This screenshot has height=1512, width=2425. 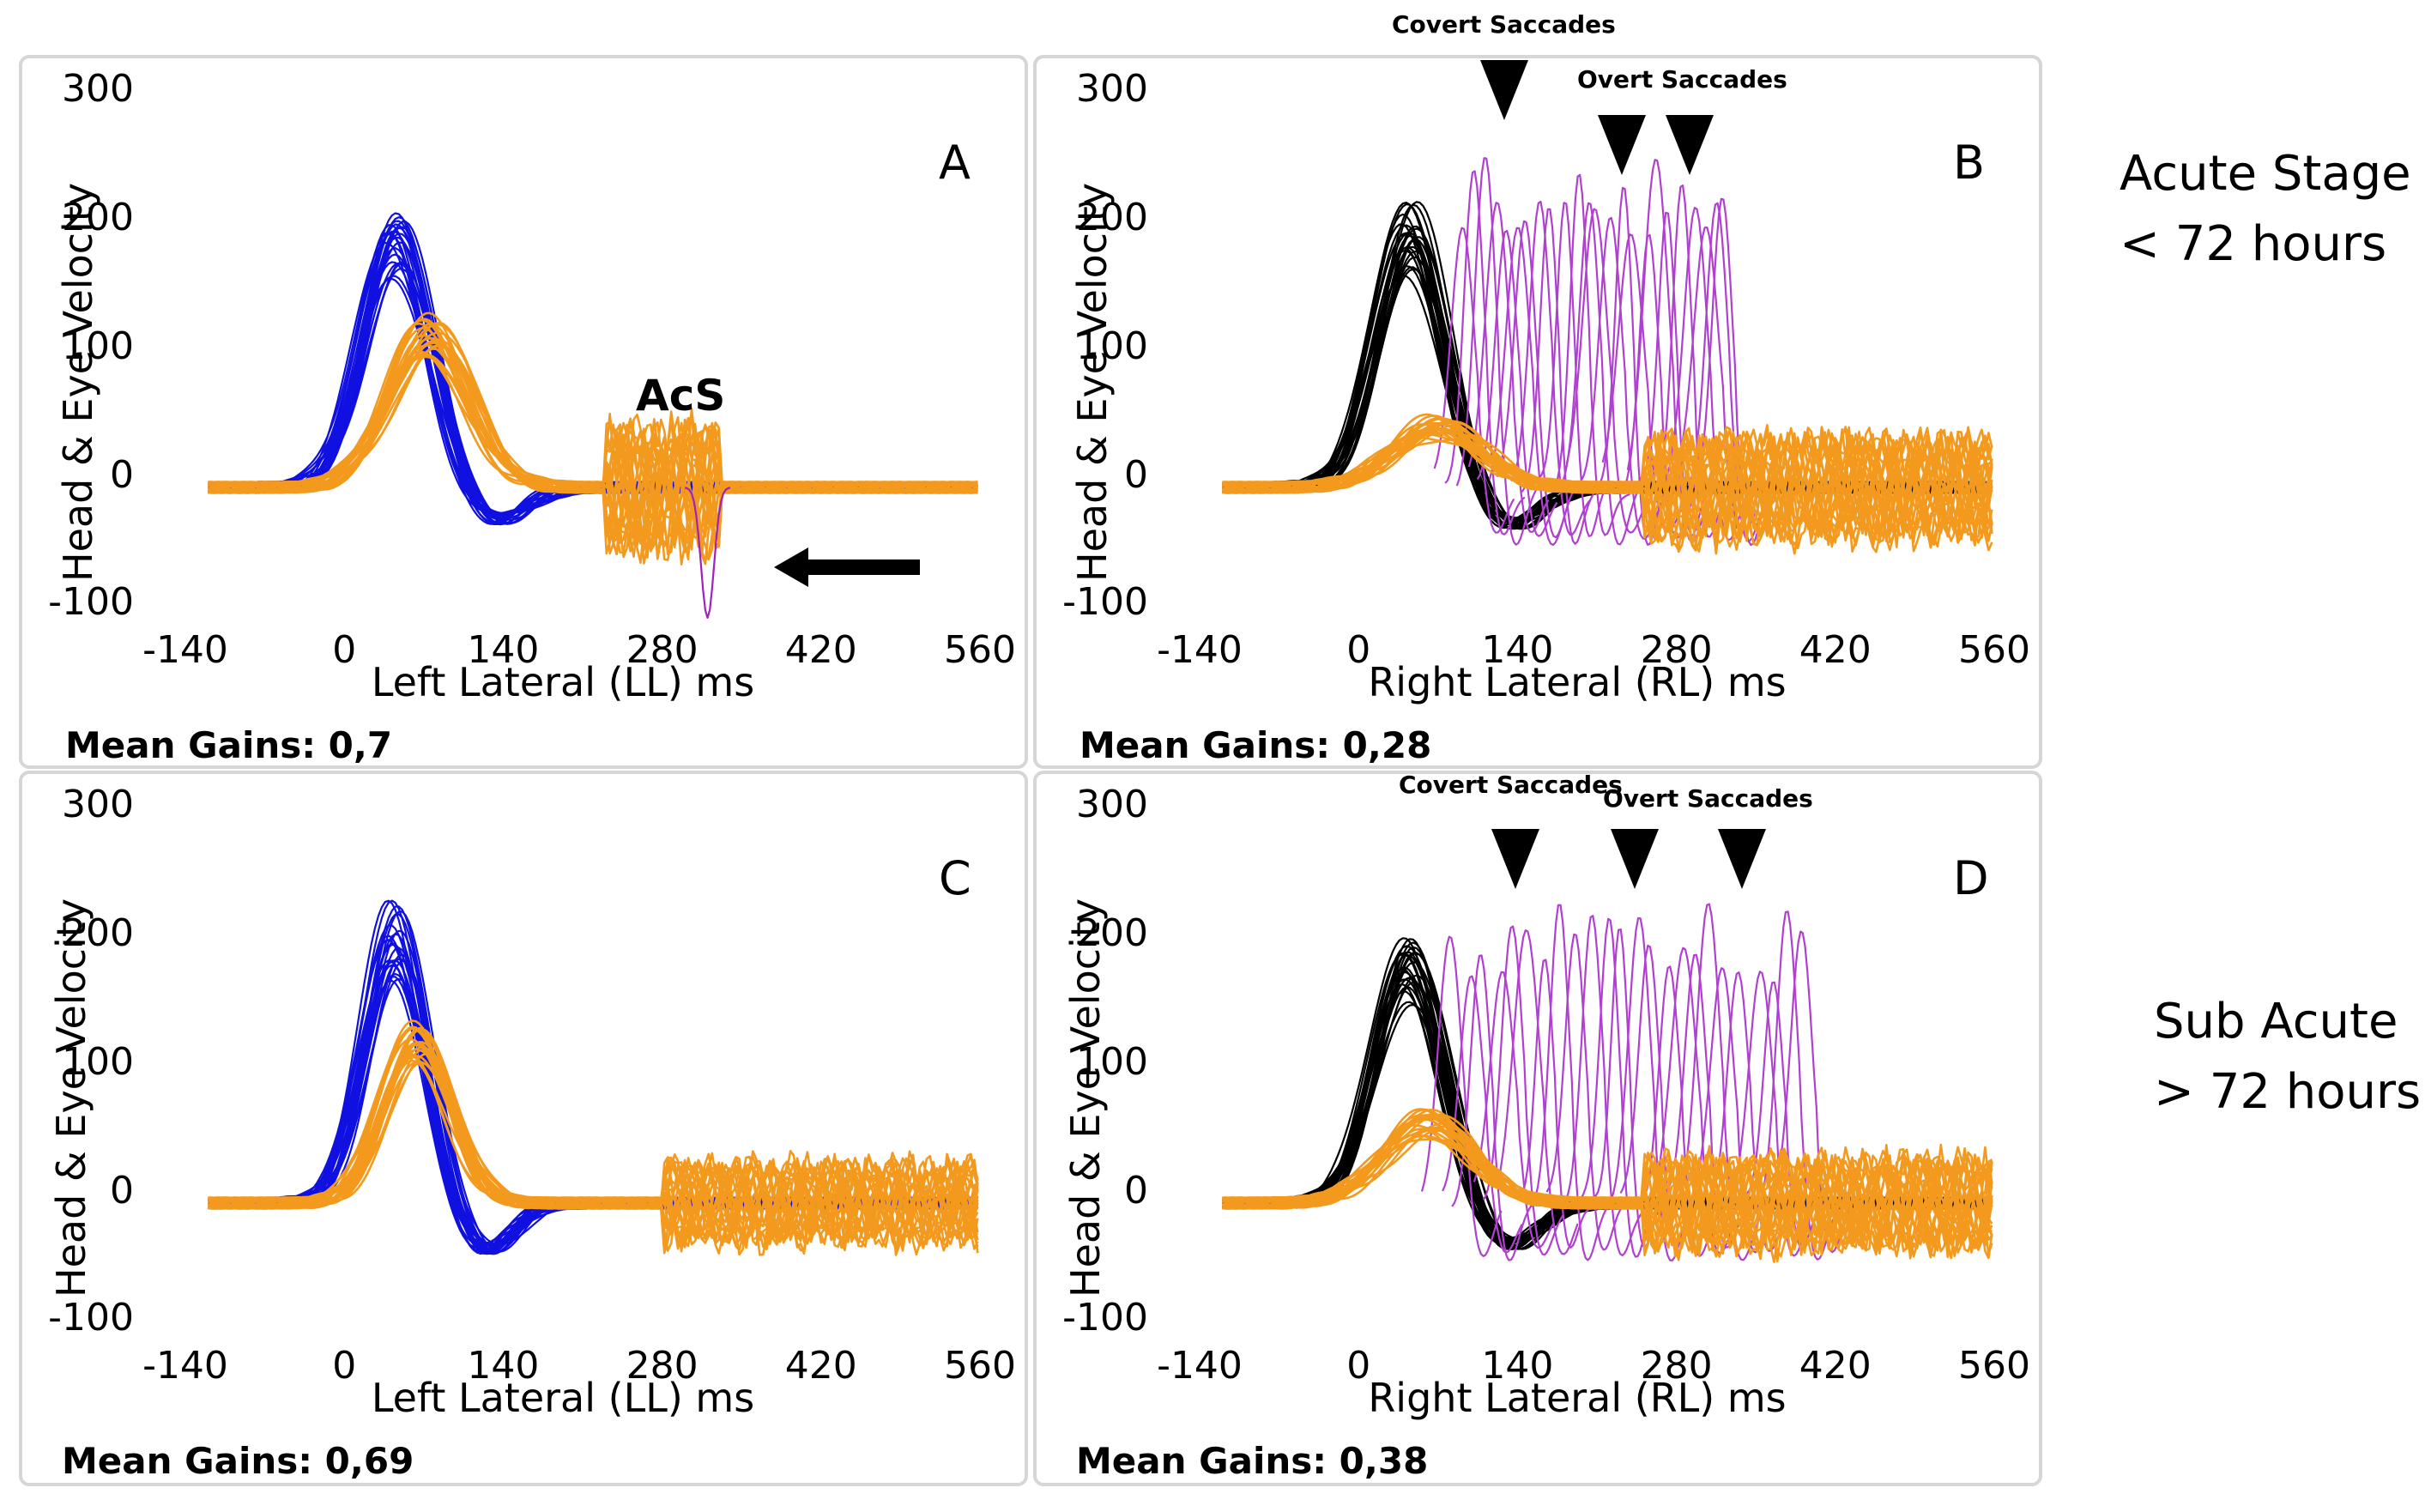 I want to click on y-tick-neg100: -100, so click(x=91, y=1318).